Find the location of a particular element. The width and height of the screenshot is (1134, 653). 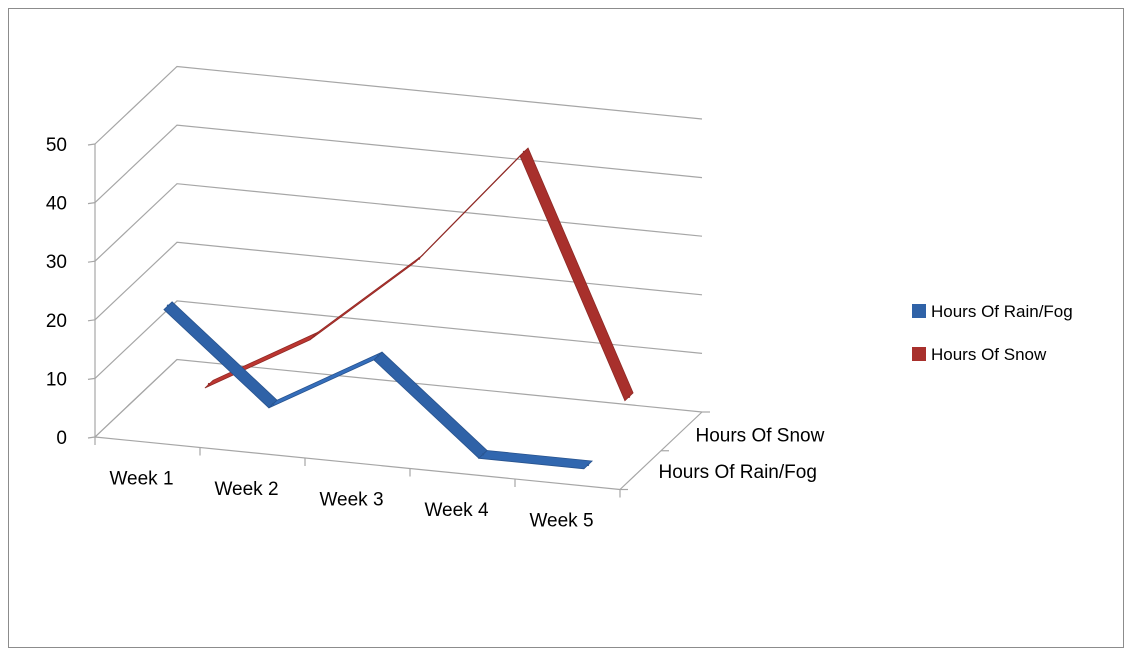

series-hours-of-snow is located at coordinates (419, 274).